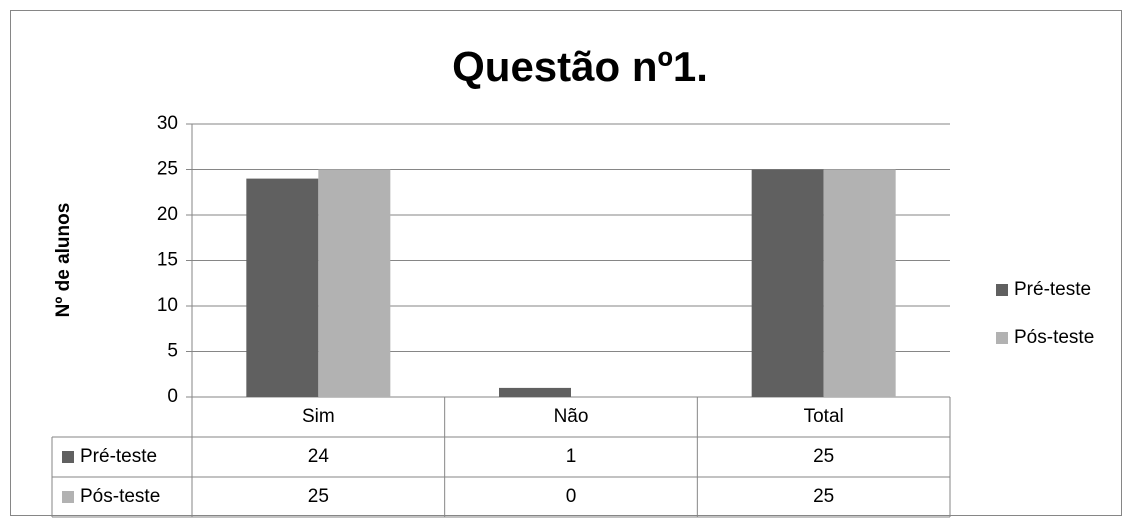 This screenshot has width=1132, height=526. I want to click on y-tick-label: 10, so click(167, 305).